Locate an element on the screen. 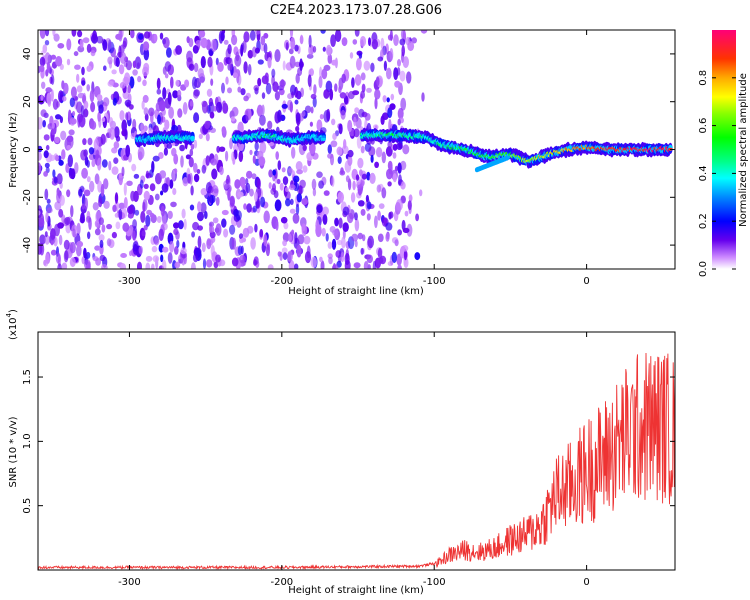 The image size is (750, 600). colorbar-tick-label: 0.4 is located at coordinates (703, 173).